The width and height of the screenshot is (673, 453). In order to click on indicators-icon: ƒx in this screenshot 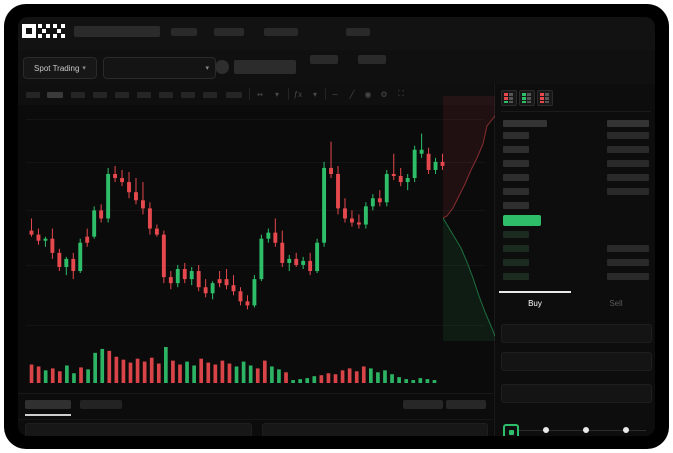, I will do `click(298, 94)`.